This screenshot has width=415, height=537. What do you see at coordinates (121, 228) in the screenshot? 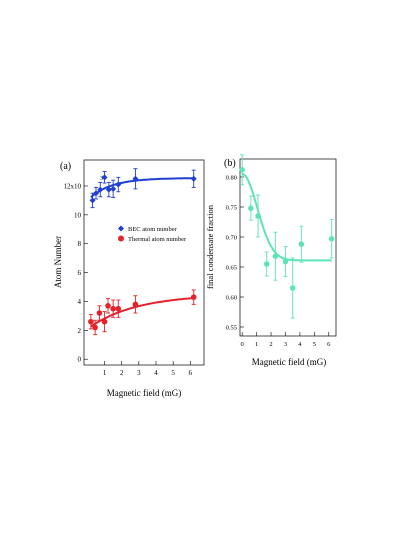
I see `legend-bec-marker` at bounding box center [121, 228].